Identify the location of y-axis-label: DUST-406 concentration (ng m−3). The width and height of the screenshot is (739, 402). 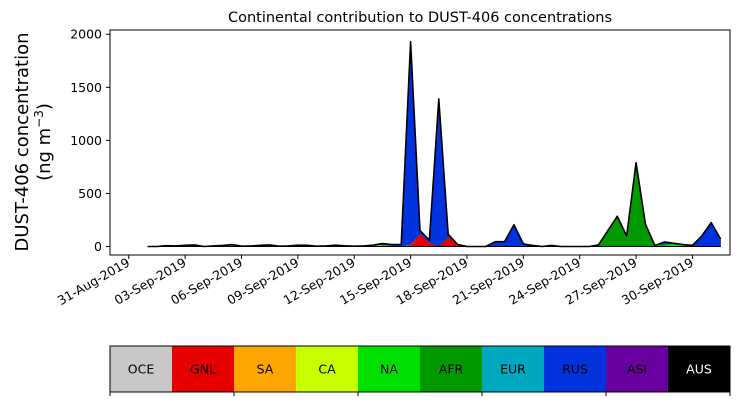
(33, 141).